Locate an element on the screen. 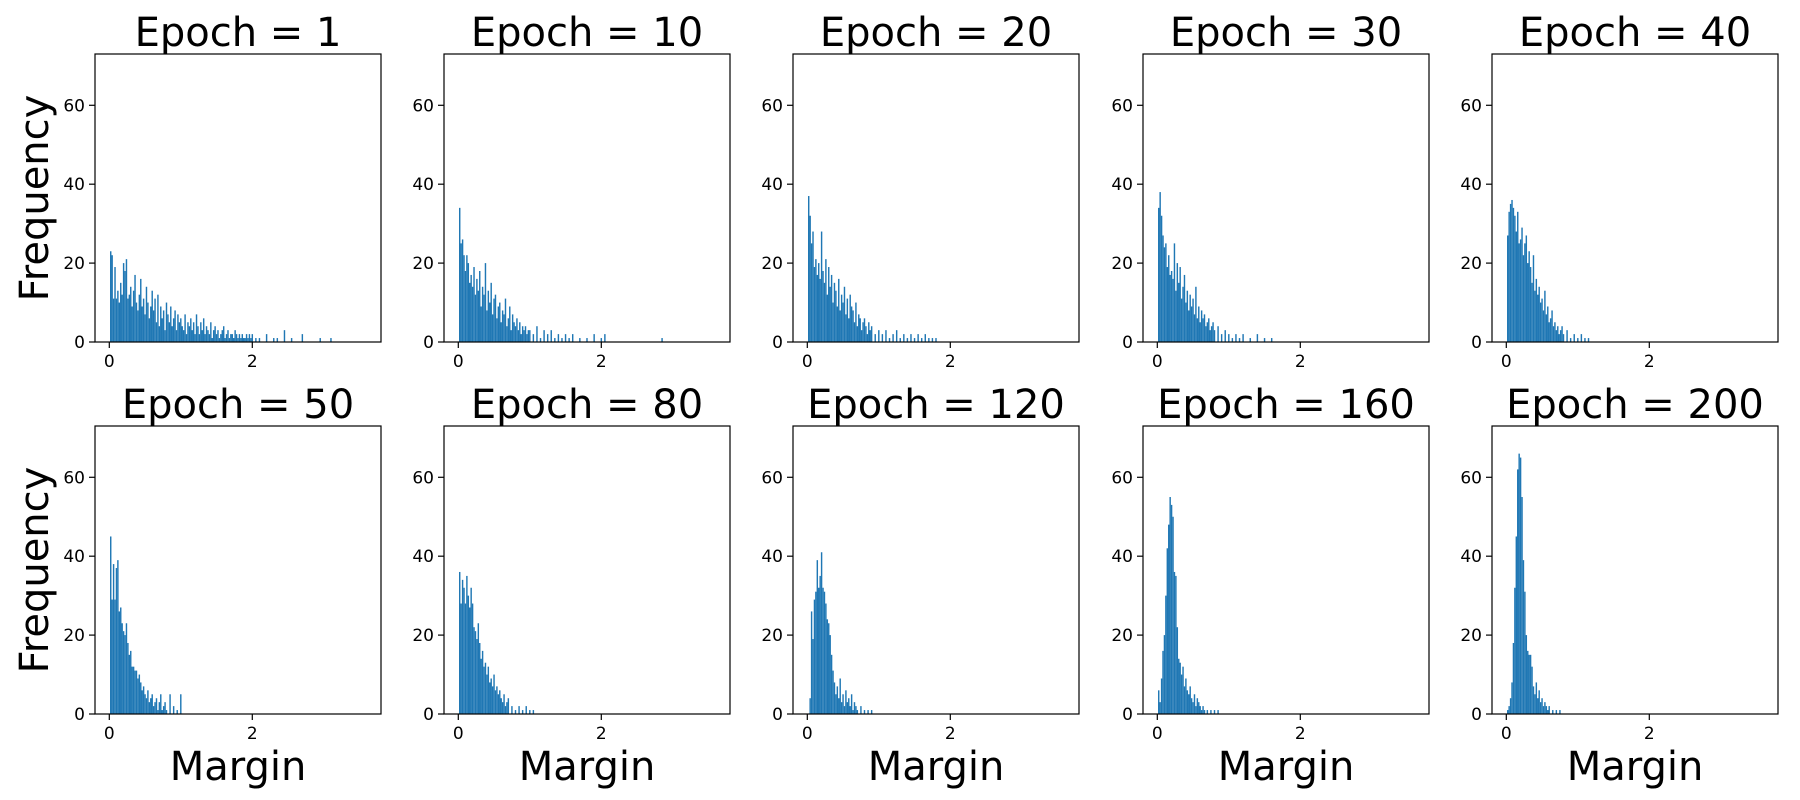 This screenshot has width=1800, height=800. y-tick-label: 20 is located at coordinates (423, 264).